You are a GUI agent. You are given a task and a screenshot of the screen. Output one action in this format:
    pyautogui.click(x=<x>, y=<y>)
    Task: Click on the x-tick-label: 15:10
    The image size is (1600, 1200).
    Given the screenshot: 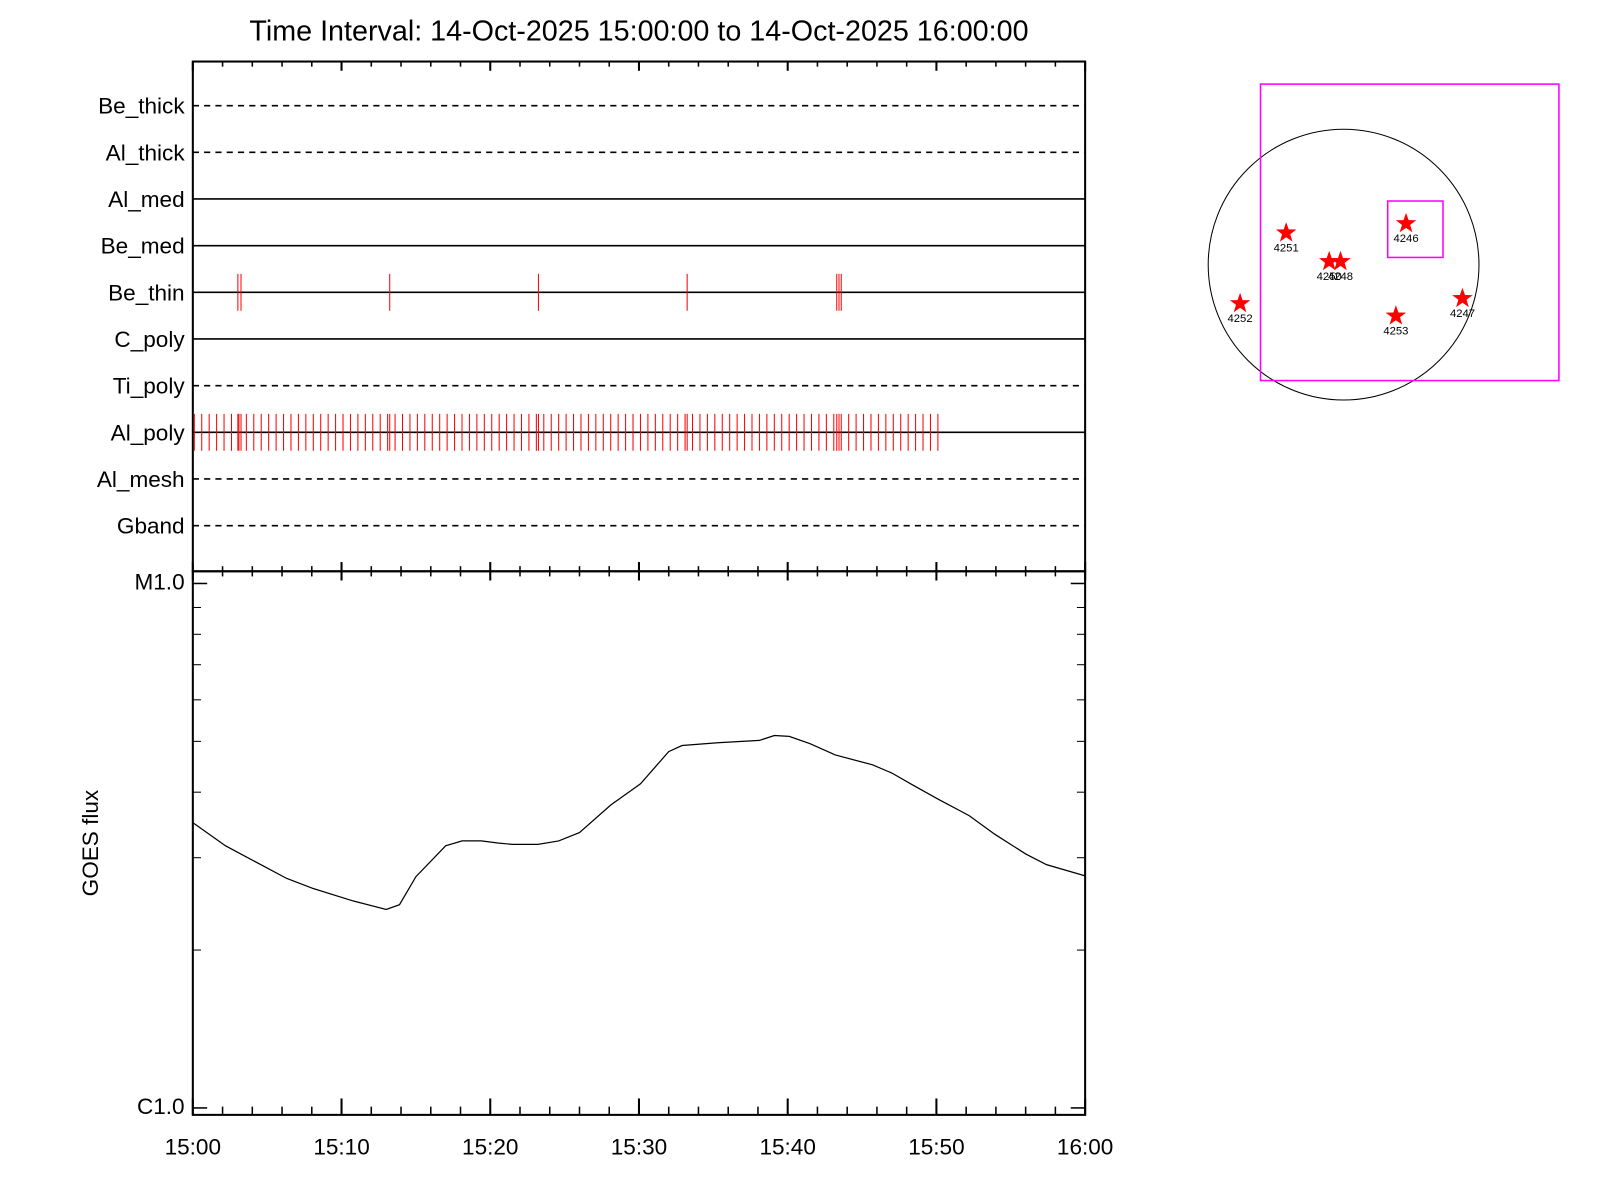 What is the action you would take?
    pyautogui.click(x=341, y=1147)
    